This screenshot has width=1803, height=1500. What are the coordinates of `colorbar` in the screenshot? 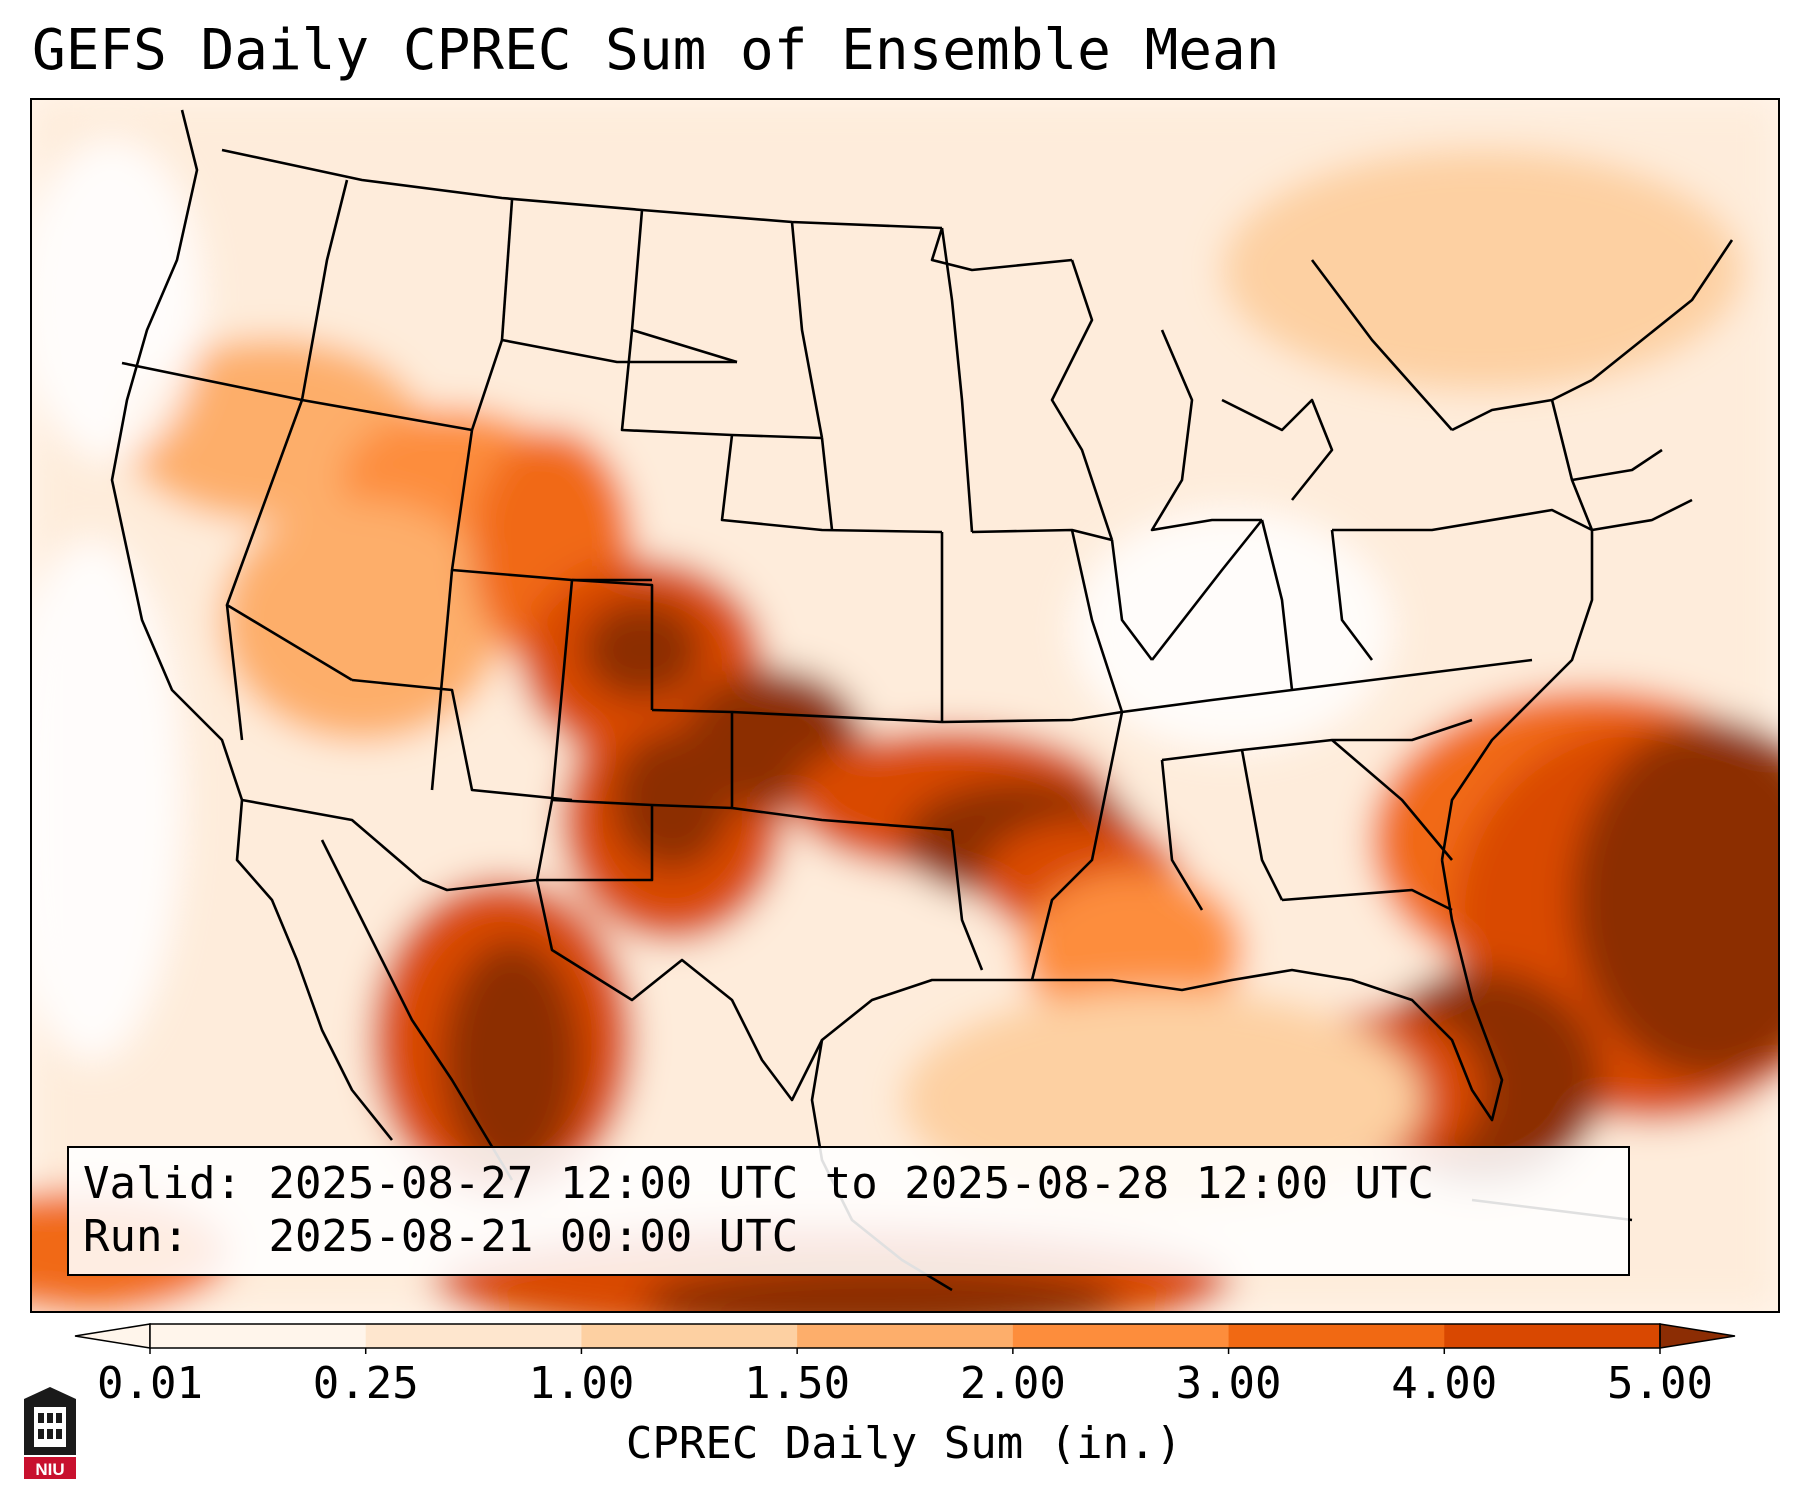 It's located at (905, 1338).